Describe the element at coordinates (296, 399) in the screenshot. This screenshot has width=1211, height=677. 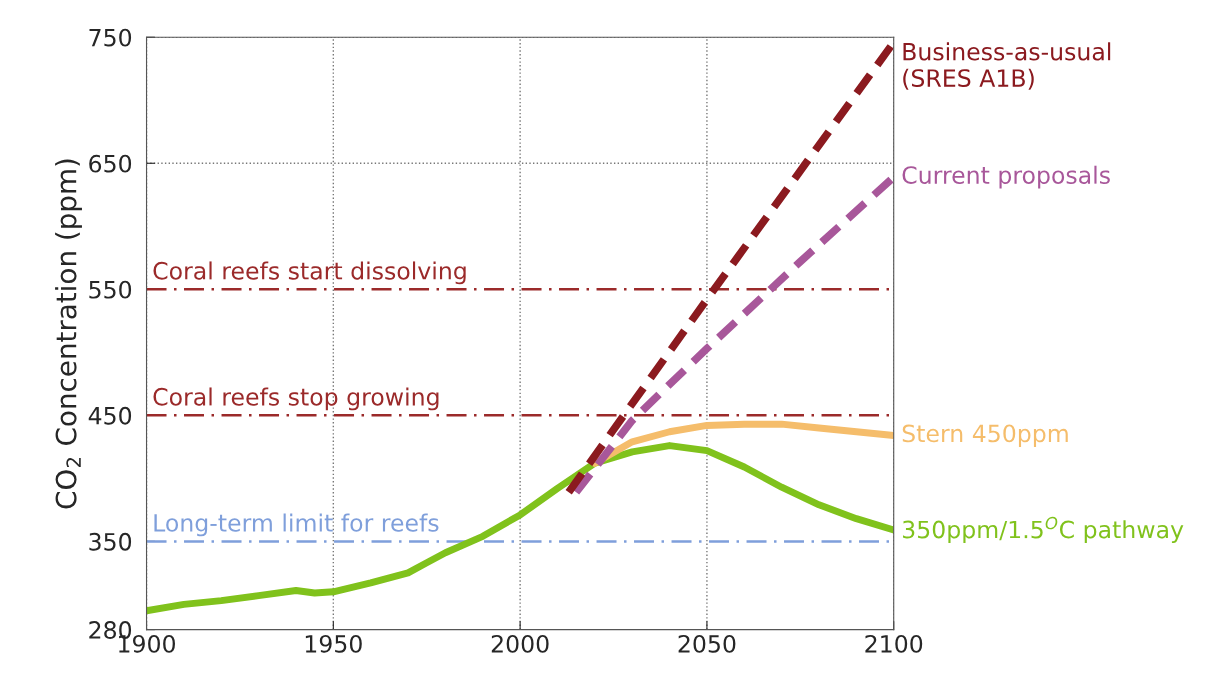
I see `ref-line-label: Coral reefs stop growing` at that location.